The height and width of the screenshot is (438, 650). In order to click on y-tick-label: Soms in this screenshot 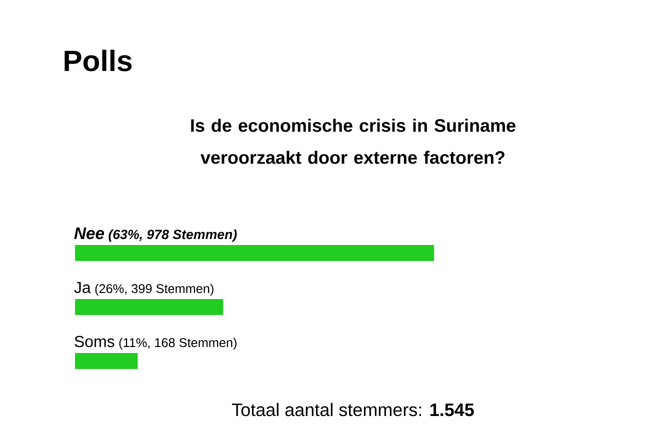, I will do `click(94, 342)`.